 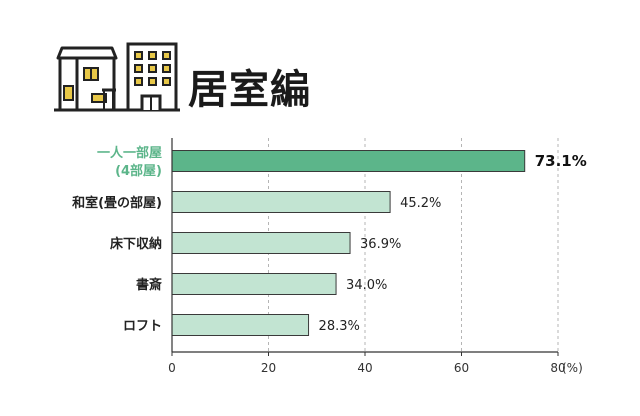 I want to click on data-label: 28.3%, so click(x=339, y=326).